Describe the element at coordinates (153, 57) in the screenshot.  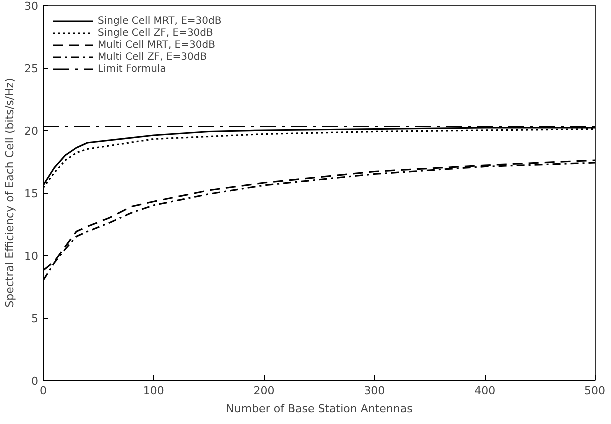
I see `legend-label: Multi Cell ZF, E=30dB` at that location.